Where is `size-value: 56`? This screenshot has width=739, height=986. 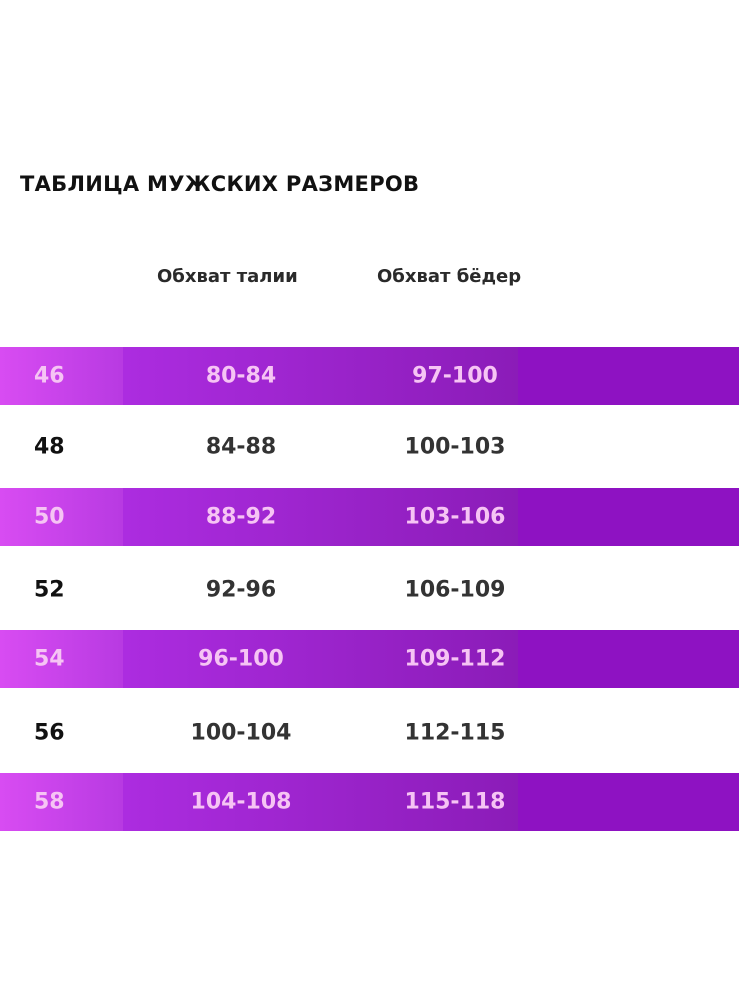
size-value: 56 is located at coordinates (49, 733).